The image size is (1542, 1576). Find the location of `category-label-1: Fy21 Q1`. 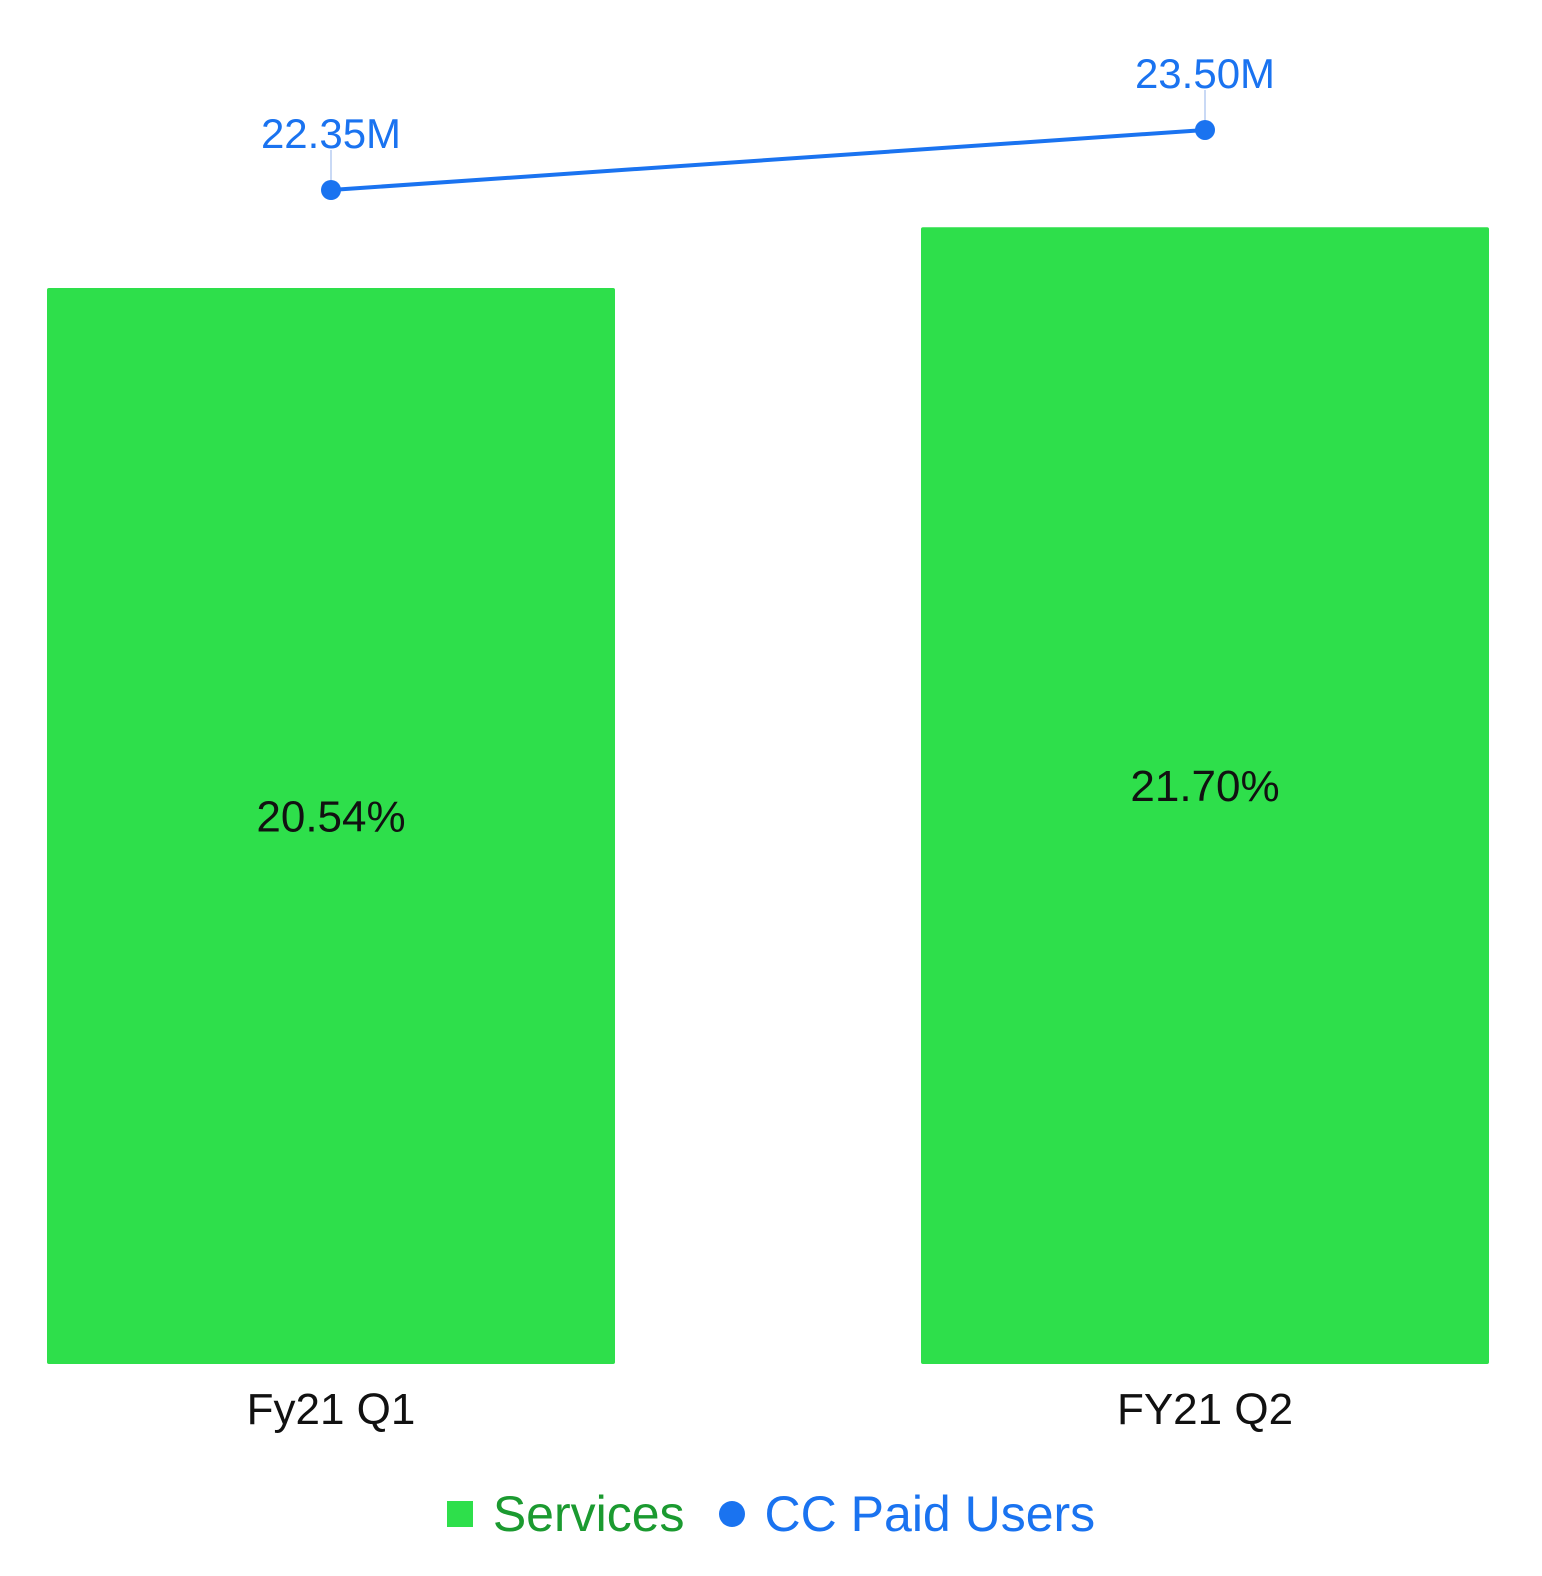

category-label-1: Fy21 Q1 is located at coordinates (331, 1409).